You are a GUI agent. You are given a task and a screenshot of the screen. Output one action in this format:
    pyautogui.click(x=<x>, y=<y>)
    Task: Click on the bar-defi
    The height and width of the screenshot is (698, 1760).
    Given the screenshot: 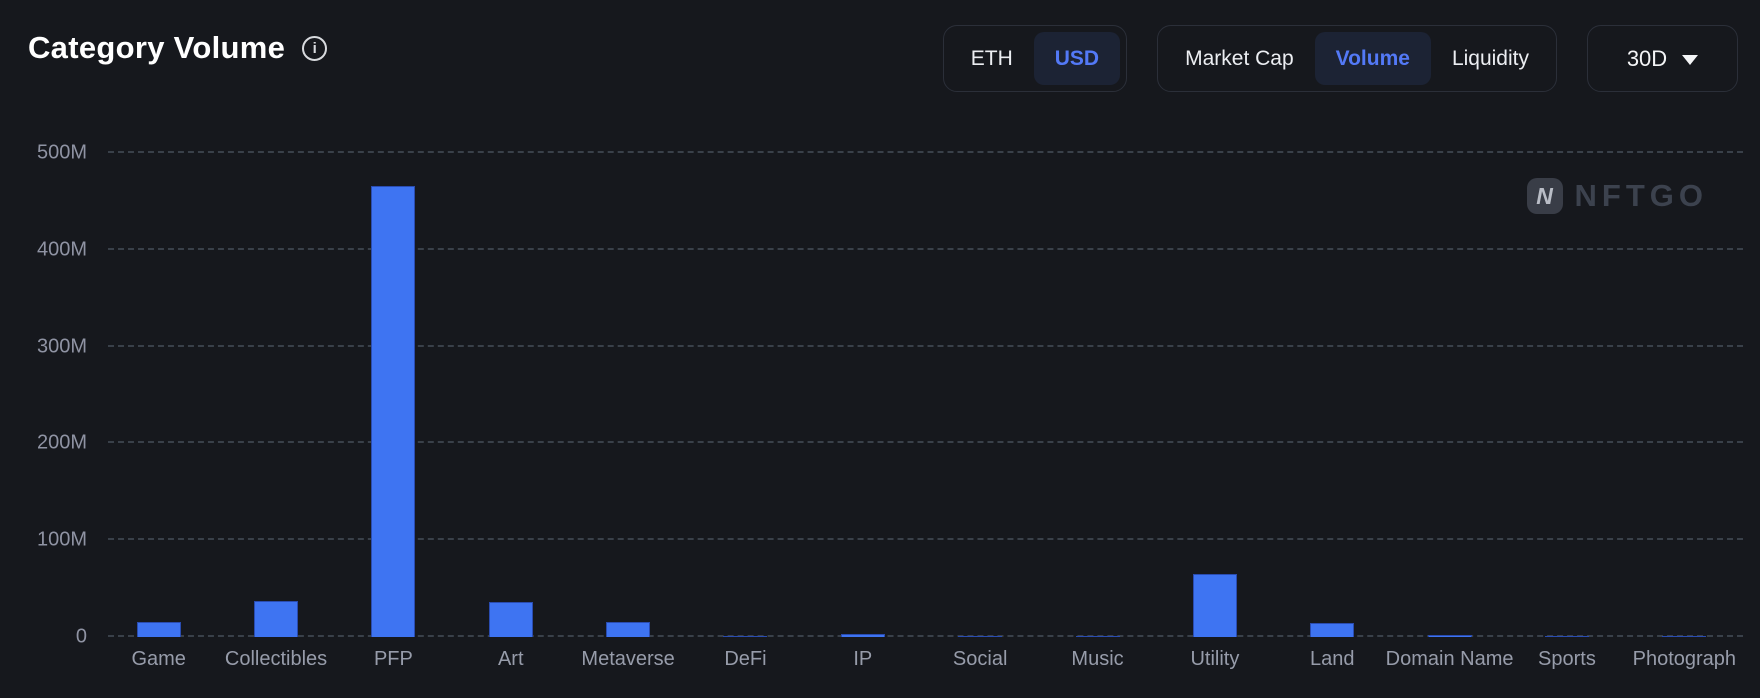 What is the action you would take?
    pyautogui.click(x=745, y=636)
    